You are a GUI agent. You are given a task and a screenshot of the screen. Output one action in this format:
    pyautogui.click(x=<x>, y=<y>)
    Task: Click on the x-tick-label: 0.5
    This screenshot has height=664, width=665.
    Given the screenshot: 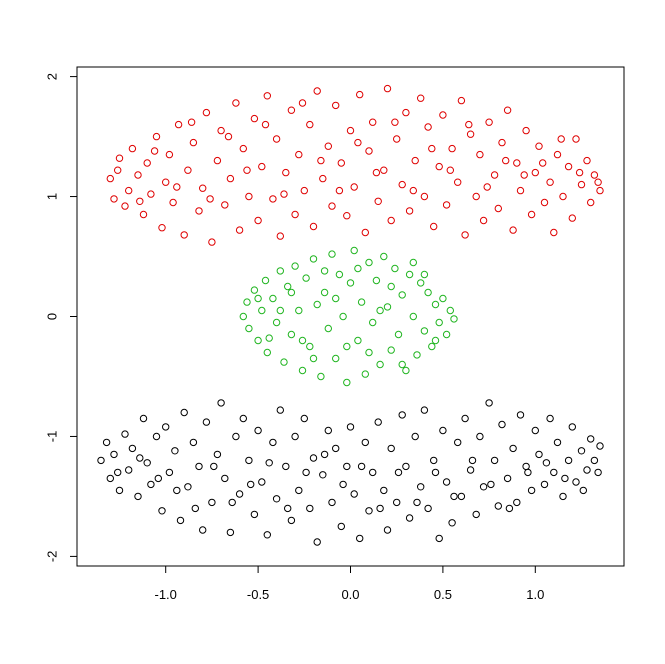 What is the action you would take?
    pyautogui.click(x=443, y=594)
    